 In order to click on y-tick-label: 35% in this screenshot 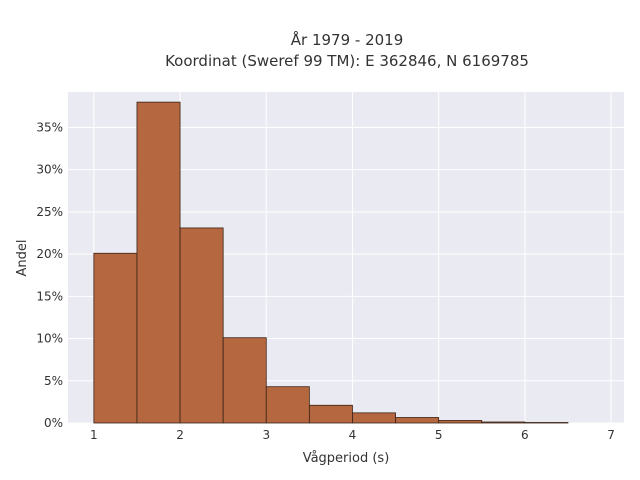, I will do `click(49, 127)`.